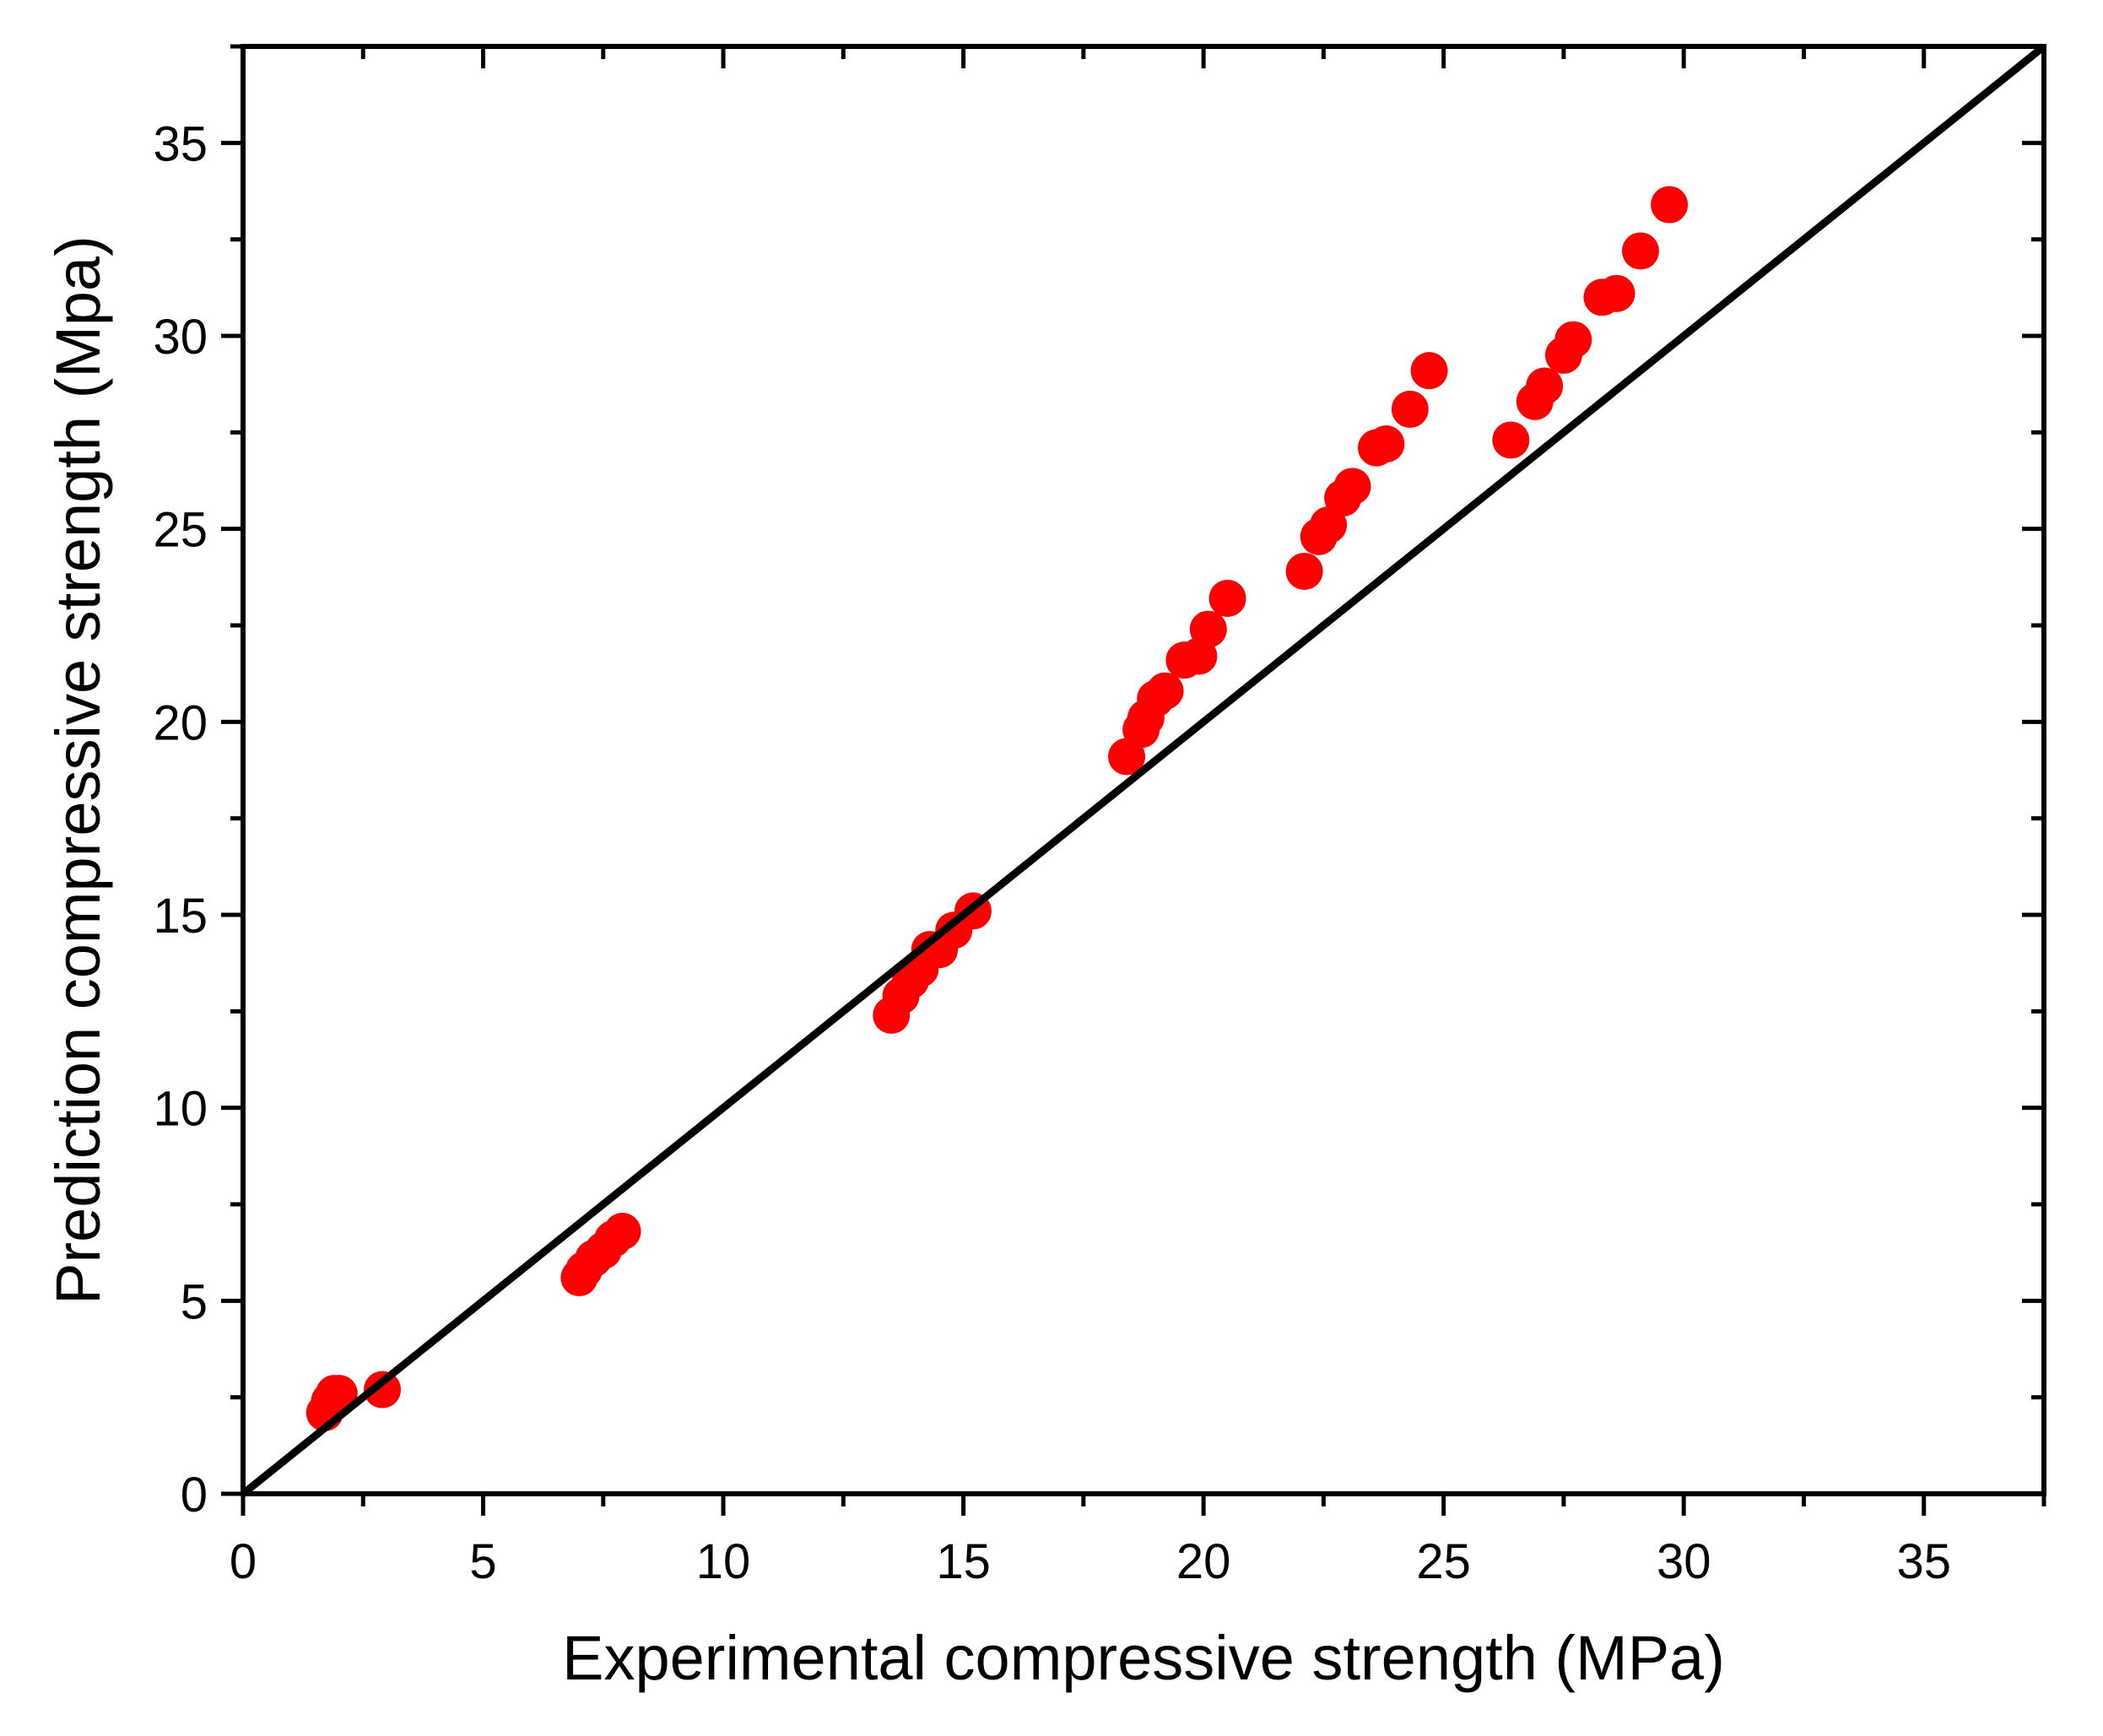 The height and width of the screenshot is (1736, 2103). What do you see at coordinates (724, 1561) in the screenshot?
I see `x-tick-label: 10` at bounding box center [724, 1561].